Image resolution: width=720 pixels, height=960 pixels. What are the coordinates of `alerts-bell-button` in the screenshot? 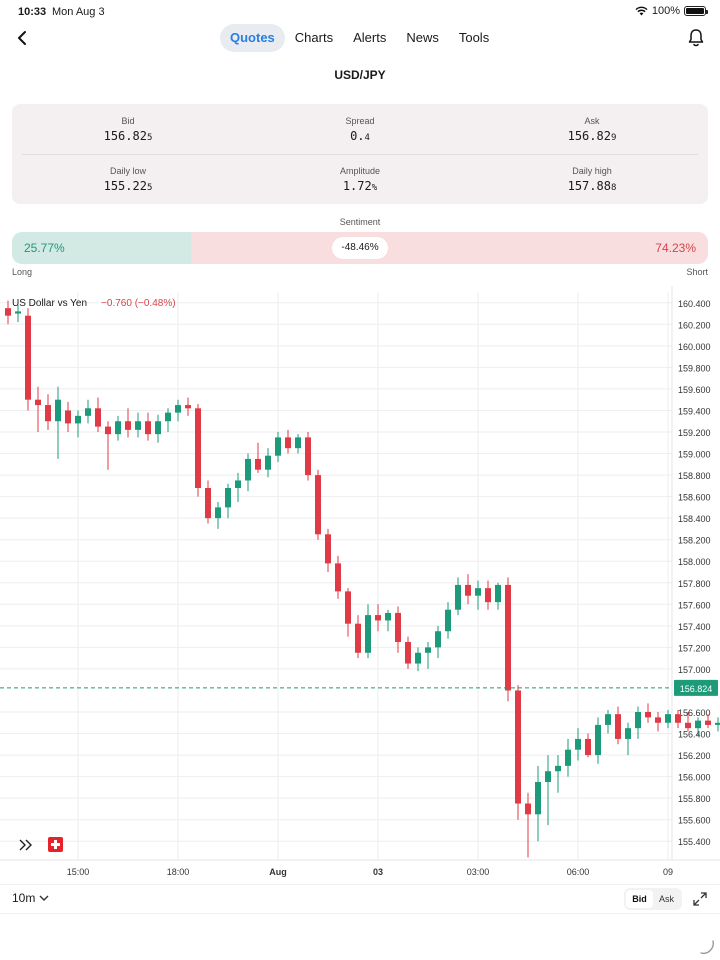 It's located at (696, 38).